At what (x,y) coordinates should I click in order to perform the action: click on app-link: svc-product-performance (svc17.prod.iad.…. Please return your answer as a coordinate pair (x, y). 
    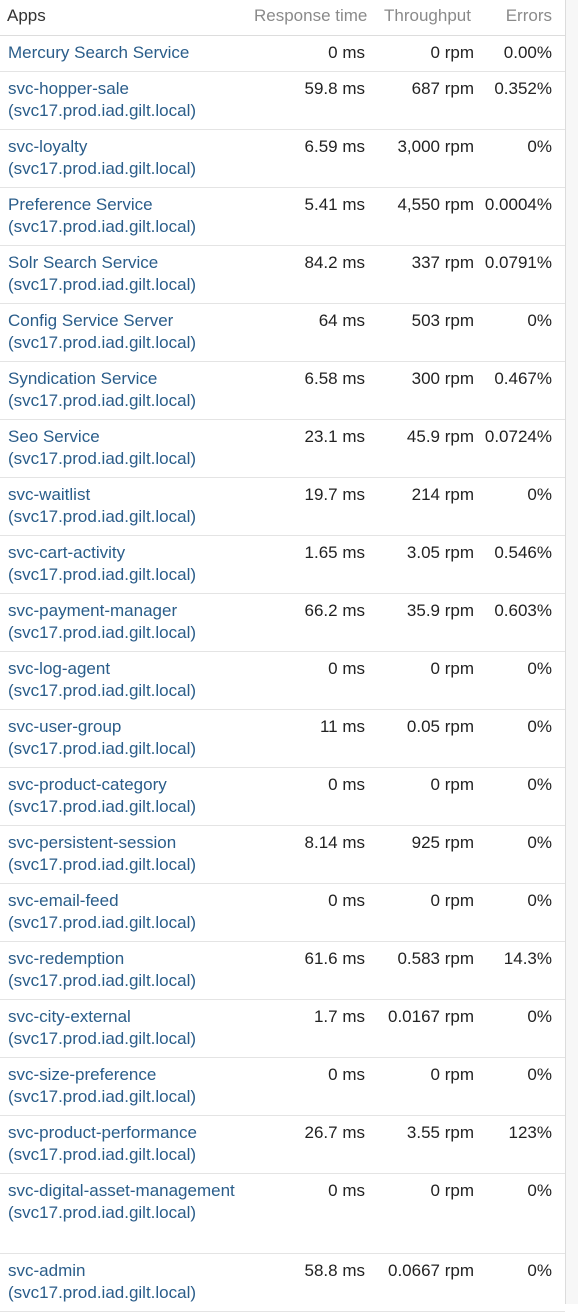
    Looking at the image, I should click on (102, 1143).